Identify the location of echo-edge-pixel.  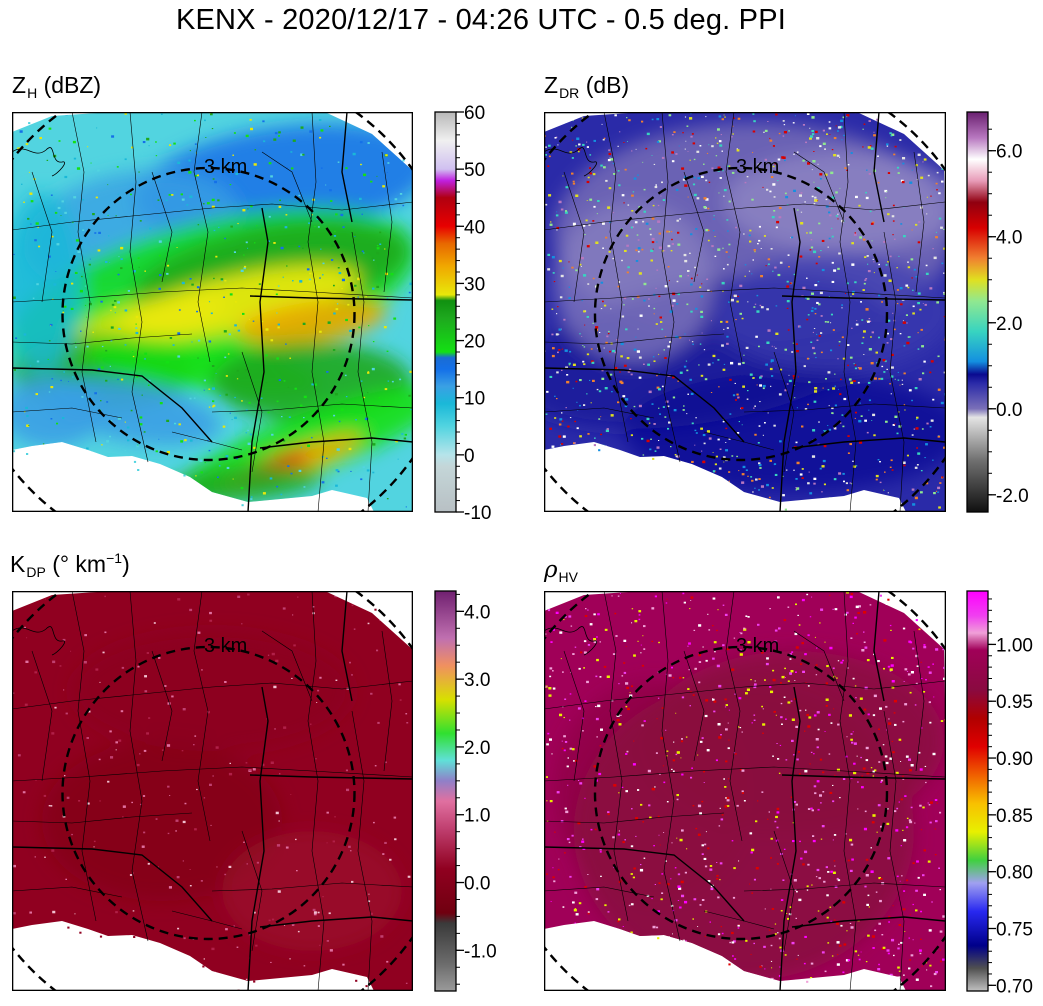
(403, 160).